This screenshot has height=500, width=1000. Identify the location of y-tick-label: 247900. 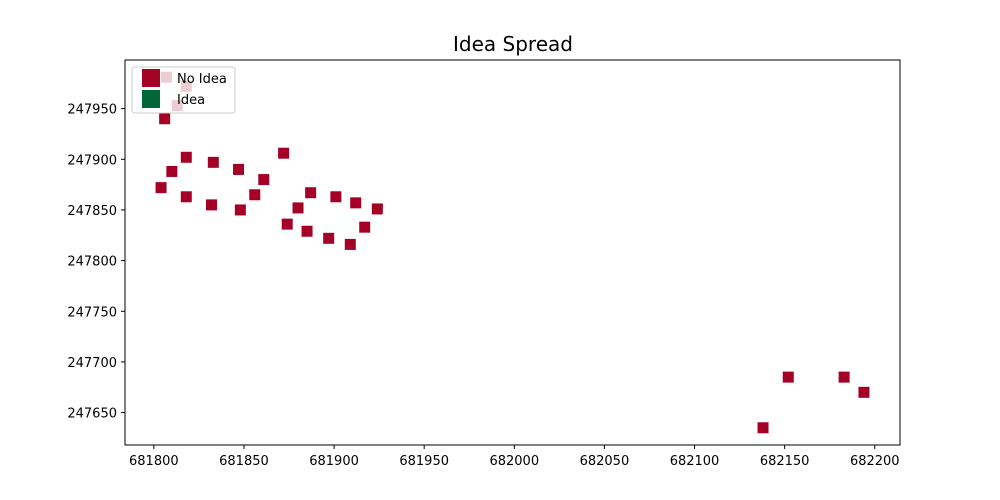
(92, 160).